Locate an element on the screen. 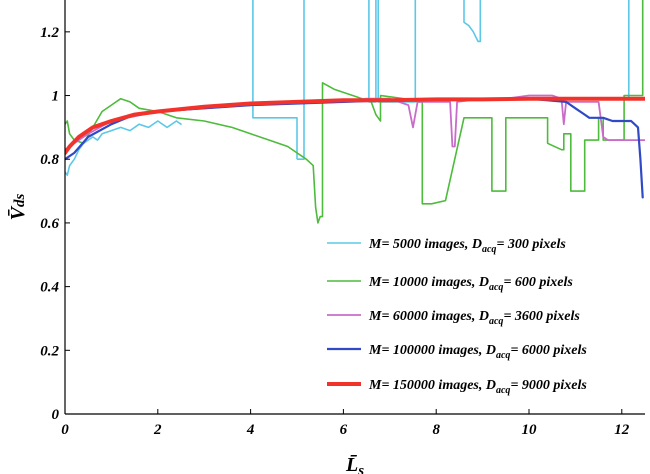 The height and width of the screenshot is (474, 650). y-tick-label: 0.2 is located at coordinates (49, 351).